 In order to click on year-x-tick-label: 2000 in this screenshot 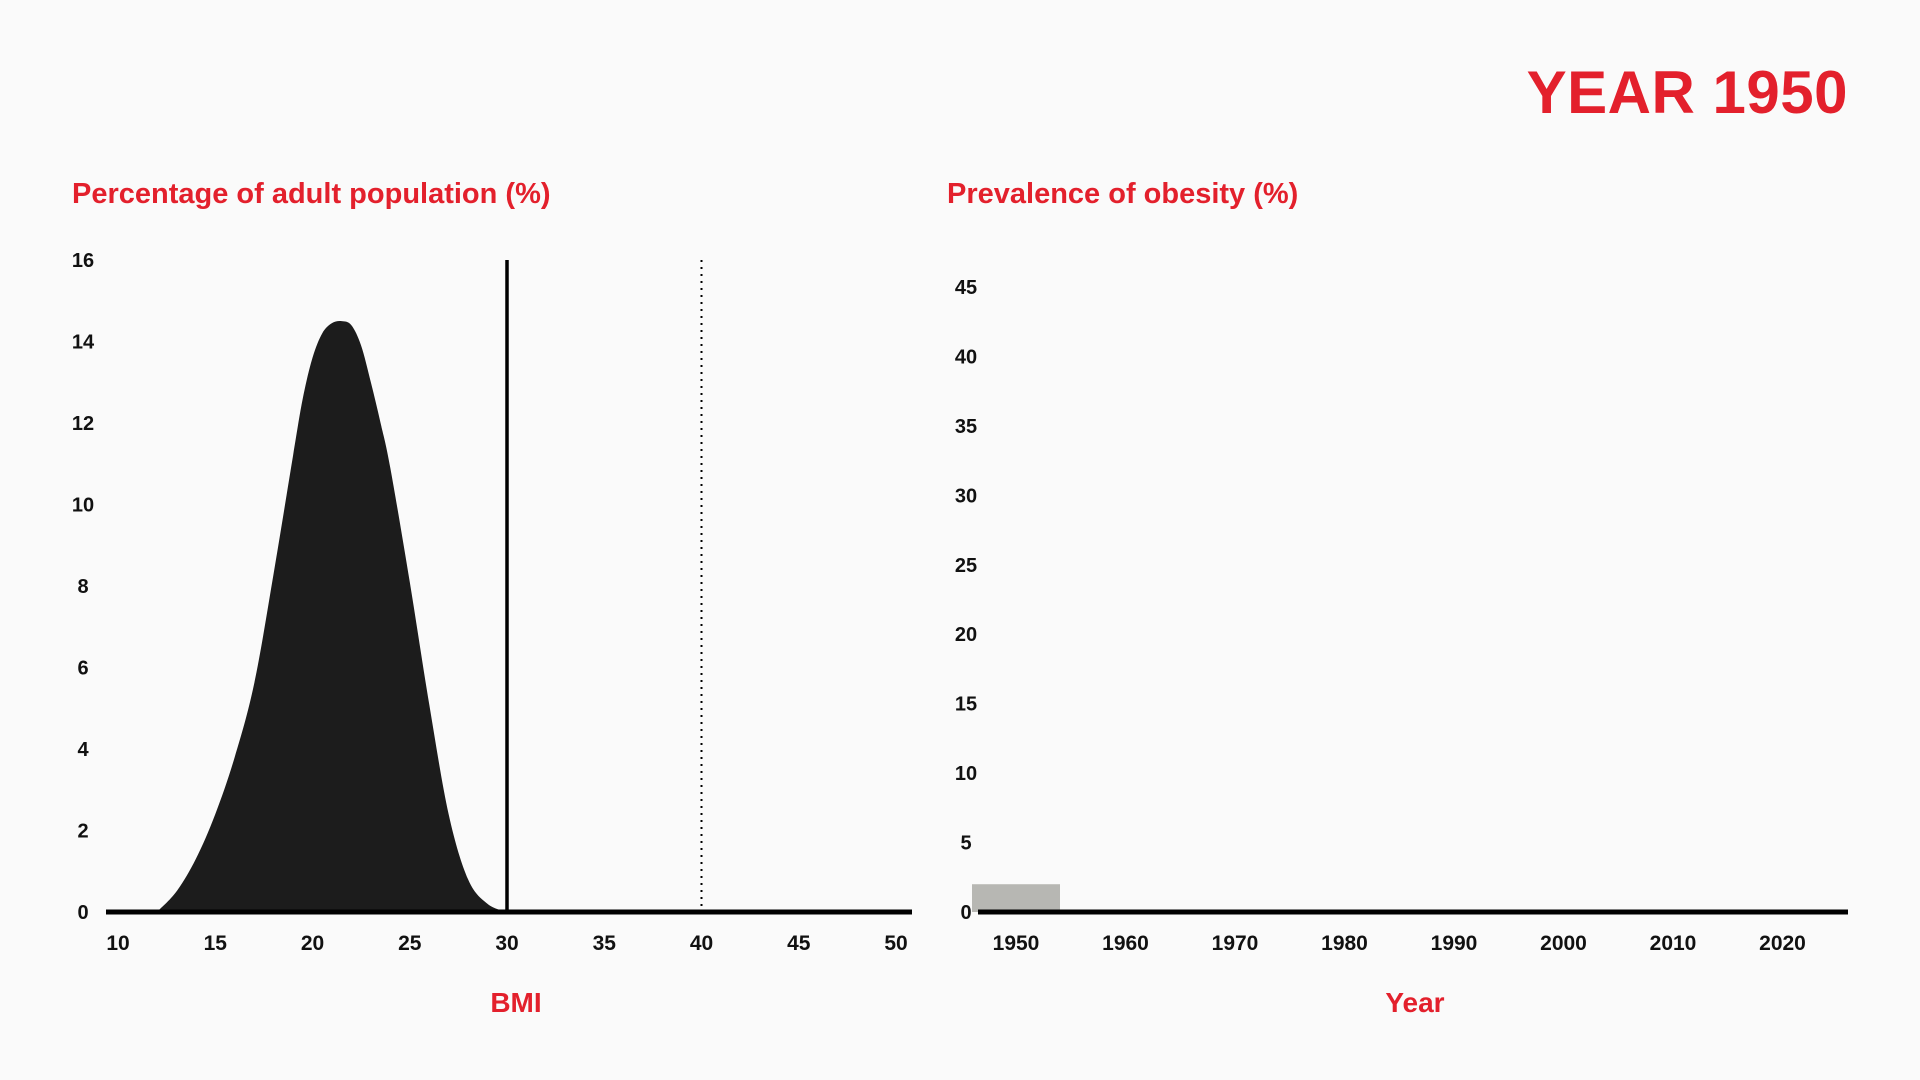, I will do `click(1563, 943)`.